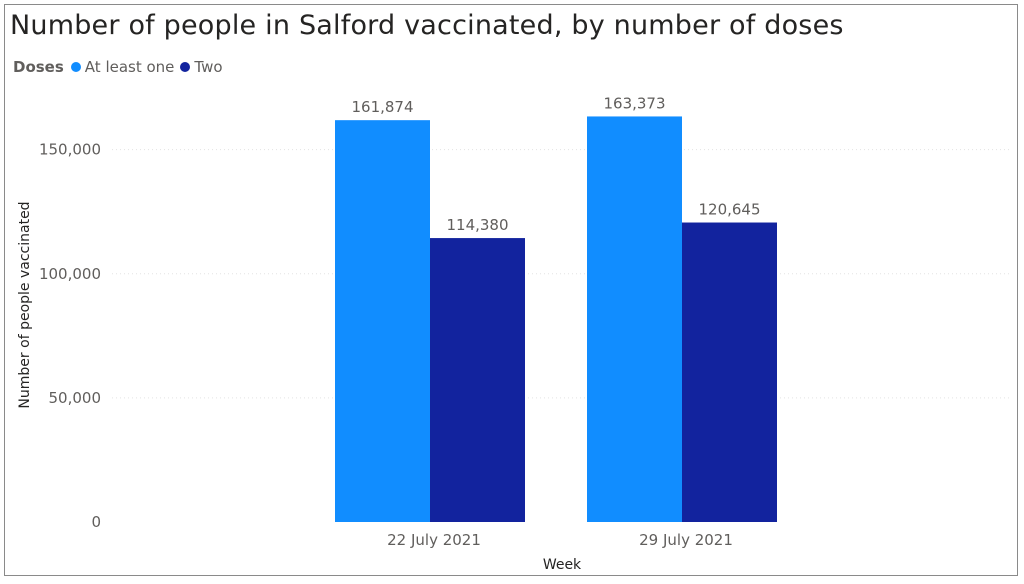 The height and width of the screenshot is (584, 1024). I want to click on x-axis-title: Week, so click(562, 565).